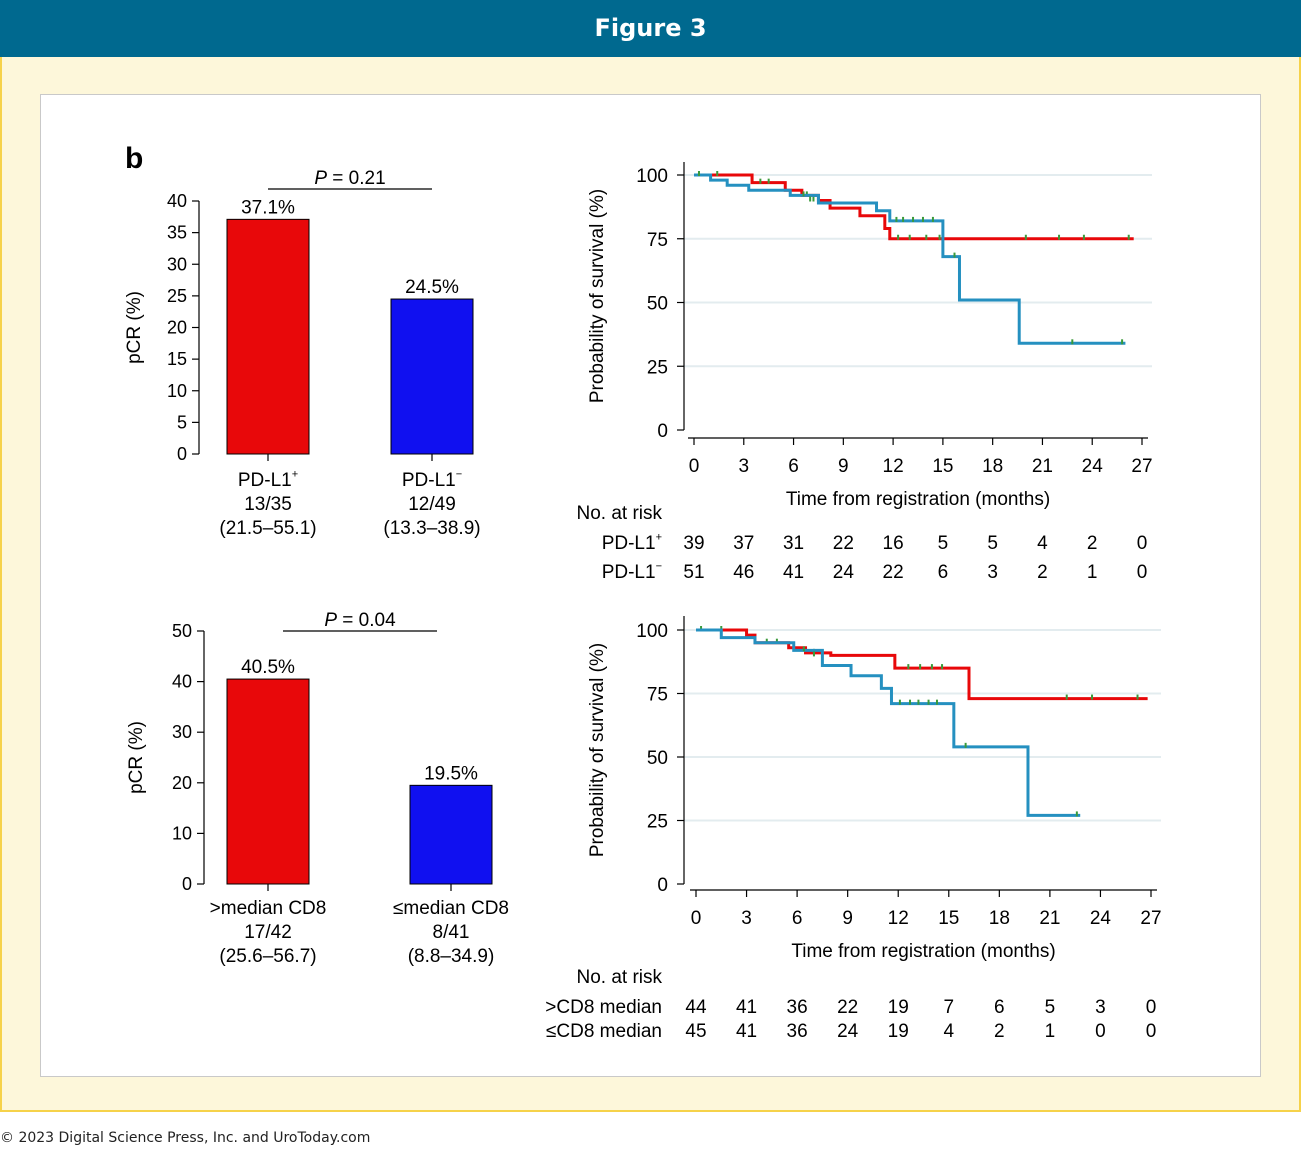  I want to click on bar-category-label-text: PD-L1, so click(429, 480).